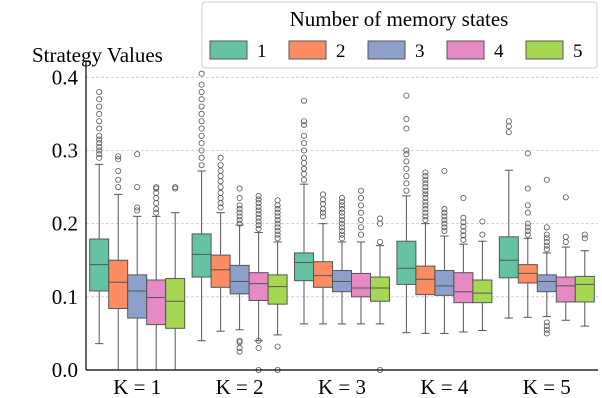 Image resolution: width=602 pixels, height=398 pixels. Describe the element at coordinates (65, 370) in the screenshot. I see `y-tick-label: 0.0` at that location.